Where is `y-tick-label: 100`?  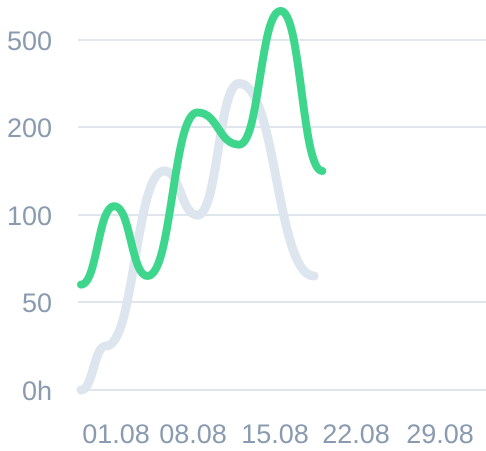
y-tick-label: 100 is located at coordinates (29, 216).